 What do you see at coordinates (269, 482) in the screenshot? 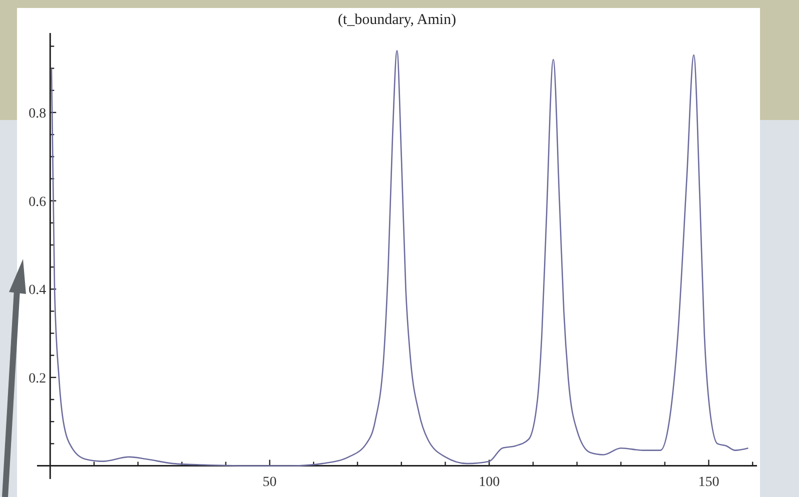
I see `x-tick-label: 50` at bounding box center [269, 482].